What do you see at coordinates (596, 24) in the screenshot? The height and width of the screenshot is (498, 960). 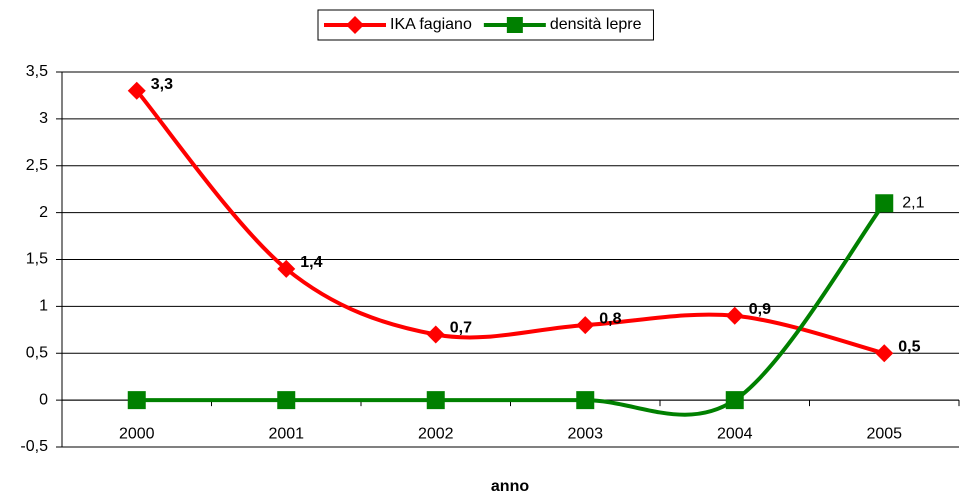 I see `legend-label: densità lepre` at bounding box center [596, 24].